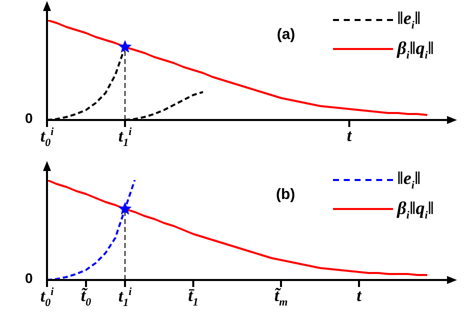  Describe the element at coordinates (86, 297) in the screenshot. I see `x-tick-label: t̃$_{0}$` at that location.